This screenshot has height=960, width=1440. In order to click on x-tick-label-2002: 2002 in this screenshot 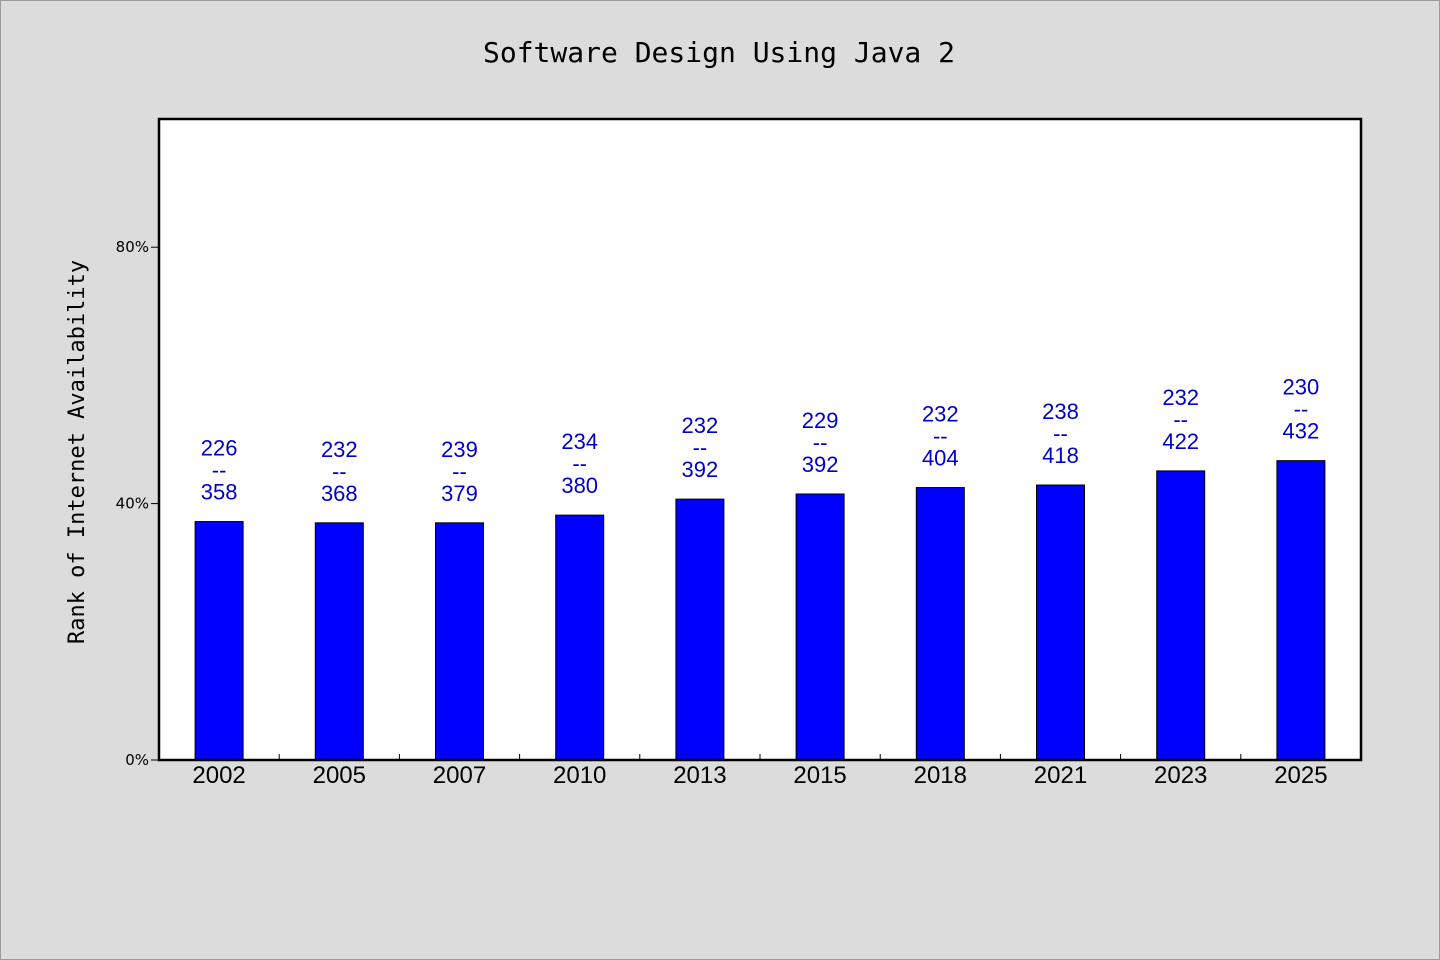, I will do `click(218, 775)`.